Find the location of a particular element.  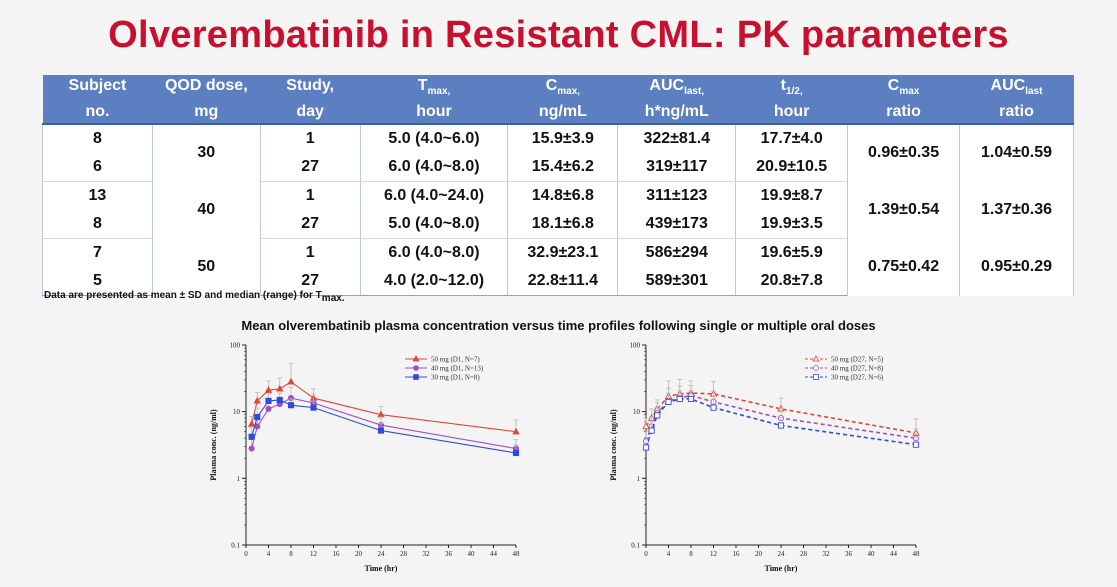

x-tick-label: 32 is located at coordinates (827, 554).